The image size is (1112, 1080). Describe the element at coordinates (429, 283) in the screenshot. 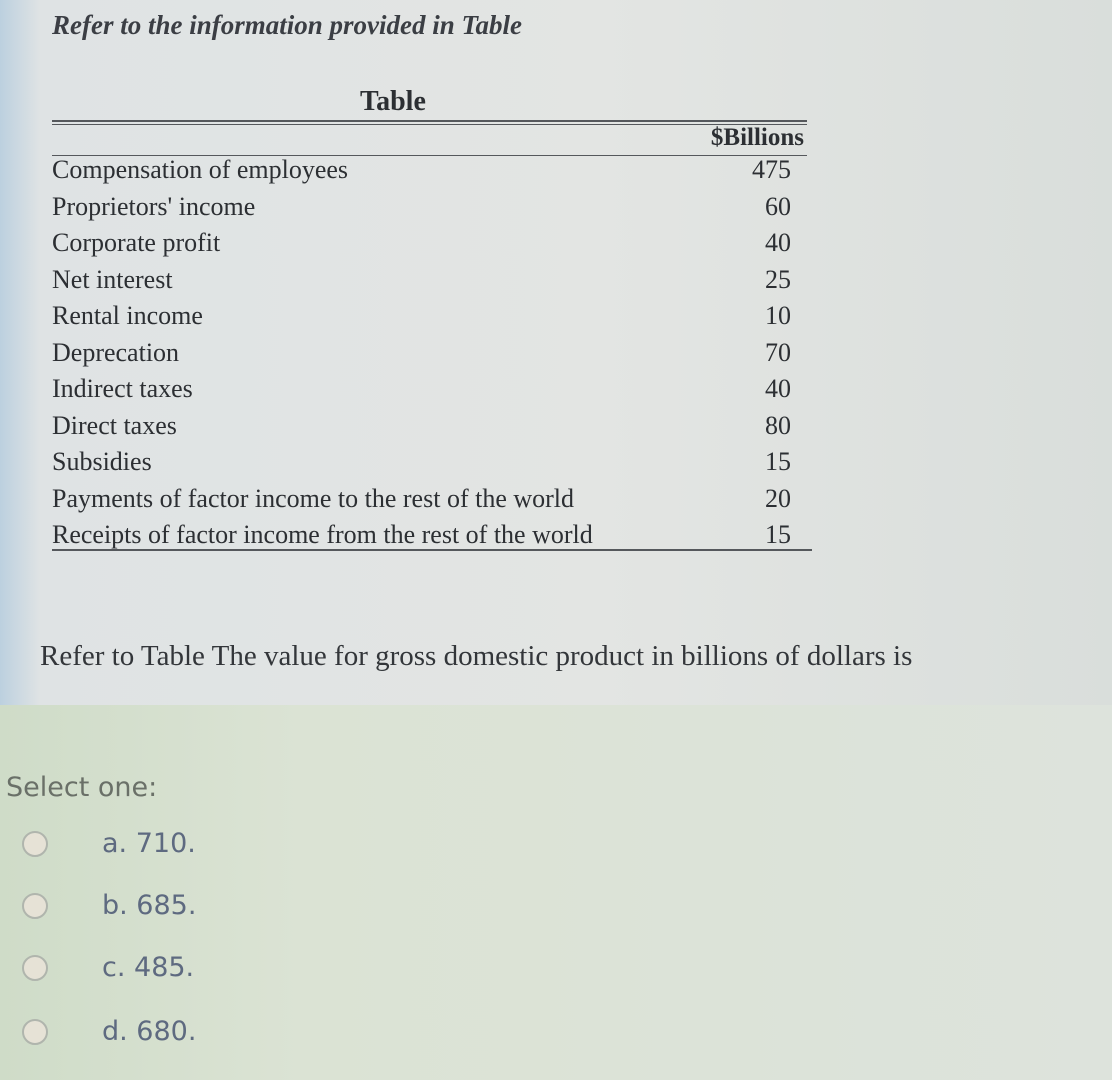

I see `table-row: Net interest 25` at that location.